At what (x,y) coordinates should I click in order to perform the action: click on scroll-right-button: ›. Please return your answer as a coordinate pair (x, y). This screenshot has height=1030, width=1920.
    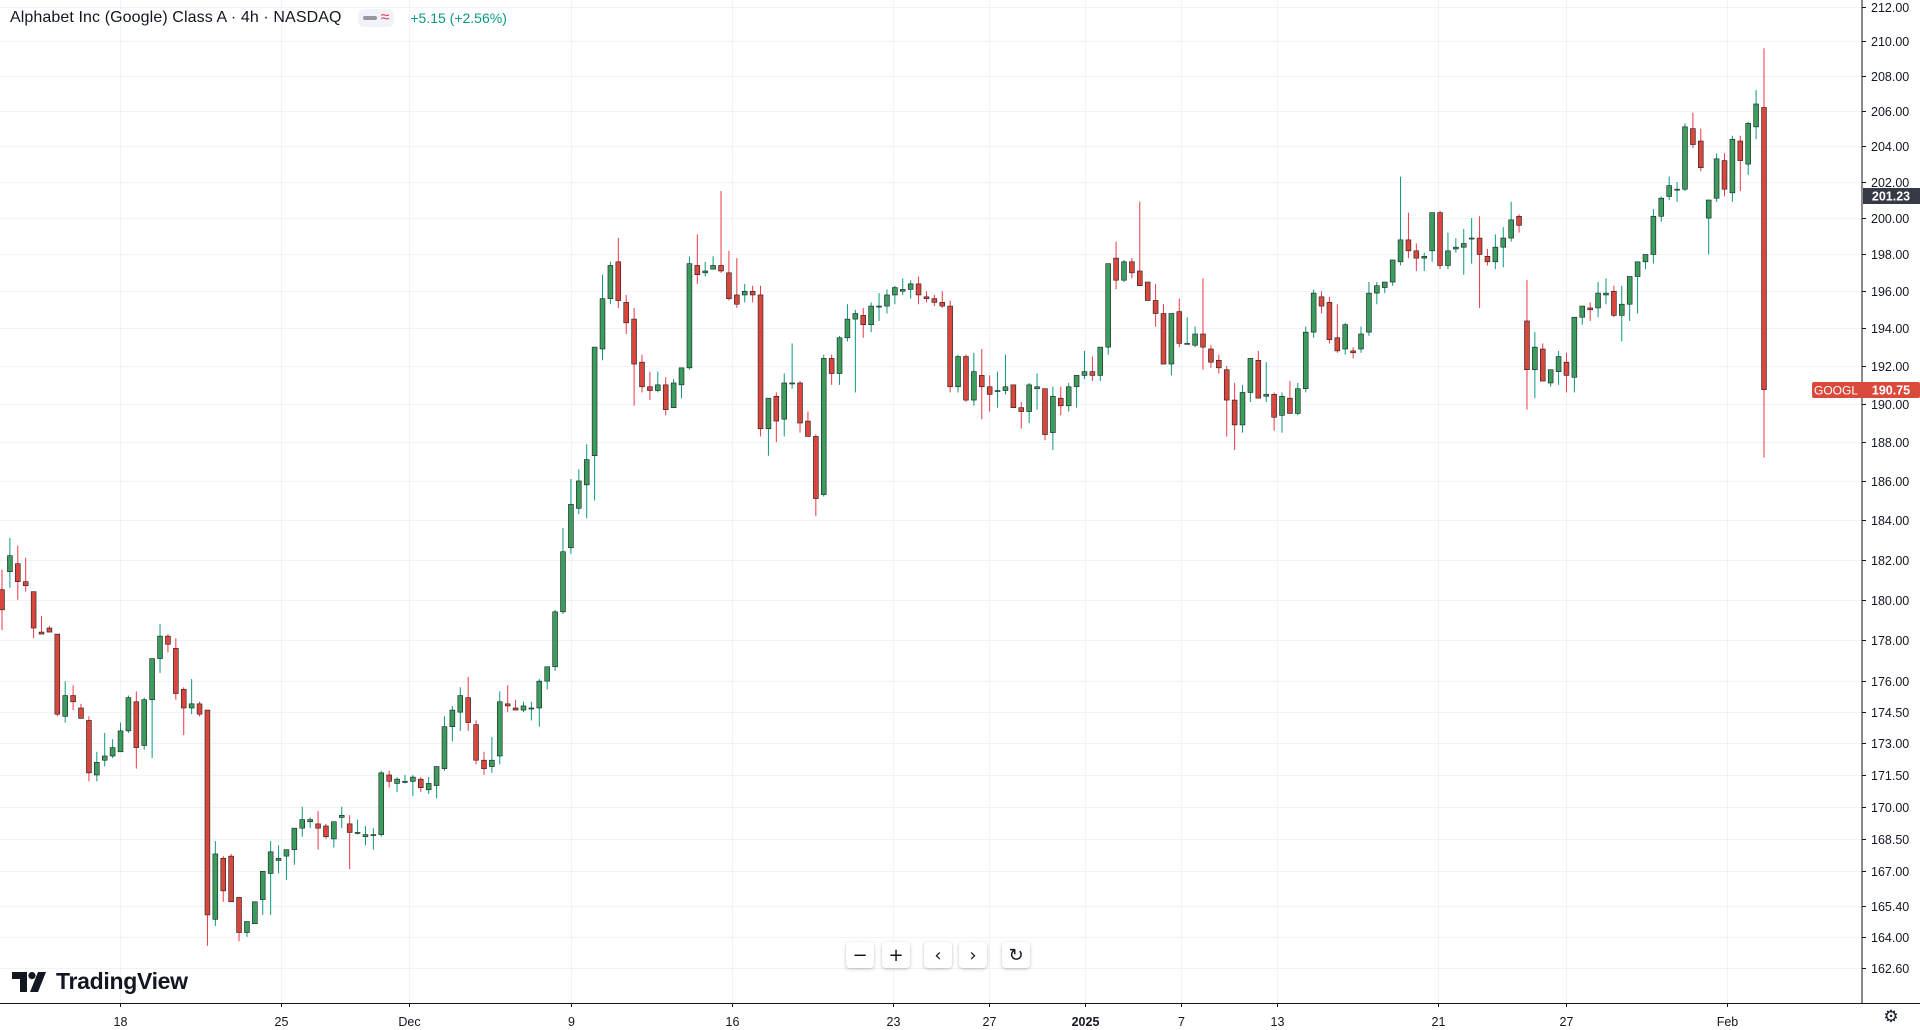
    Looking at the image, I should click on (973, 955).